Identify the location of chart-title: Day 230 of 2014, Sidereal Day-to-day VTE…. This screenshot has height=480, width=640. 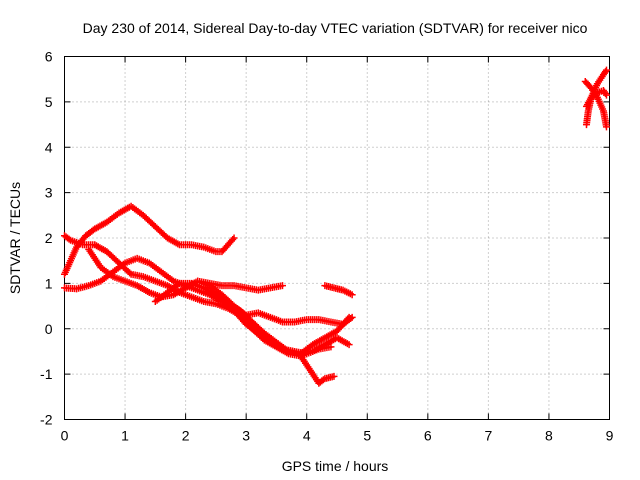
(335, 28).